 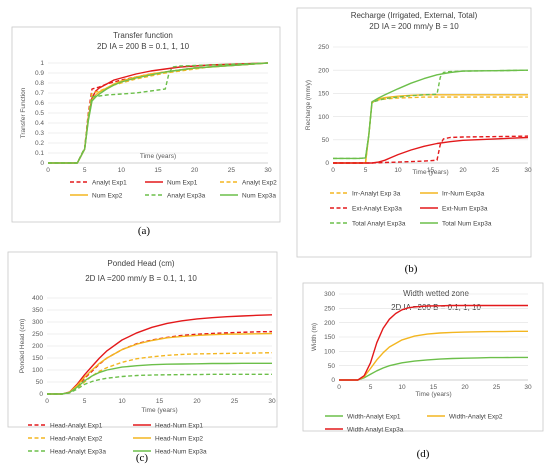 What do you see at coordinates (76, 438) in the screenshot?
I see `legend-label: Head-Analyt Exp2` at bounding box center [76, 438].